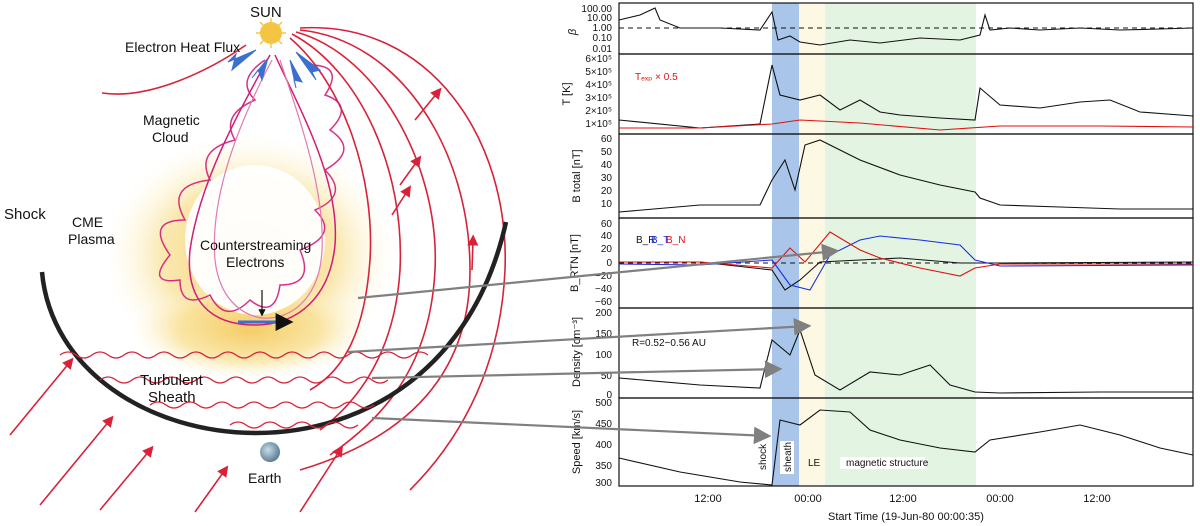 This screenshot has width=1200, height=526. What do you see at coordinates (603, 289) in the screenshot?
I see `brtn-tick: −40` at bounding box center [603, 289].